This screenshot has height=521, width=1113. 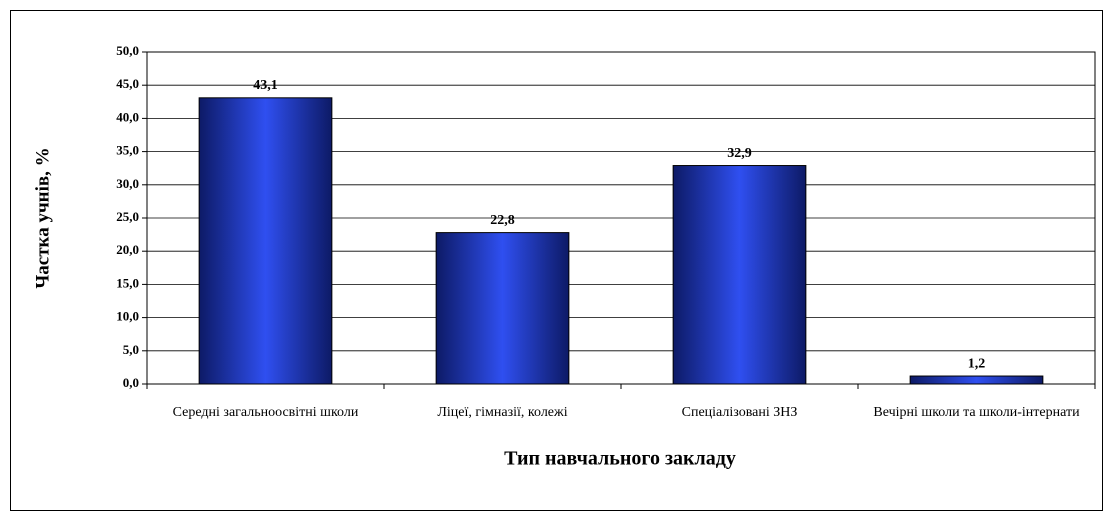 I want to click on x-tick-label: Вечірні школи та школи-інтернати, so click(x=976, y=412).